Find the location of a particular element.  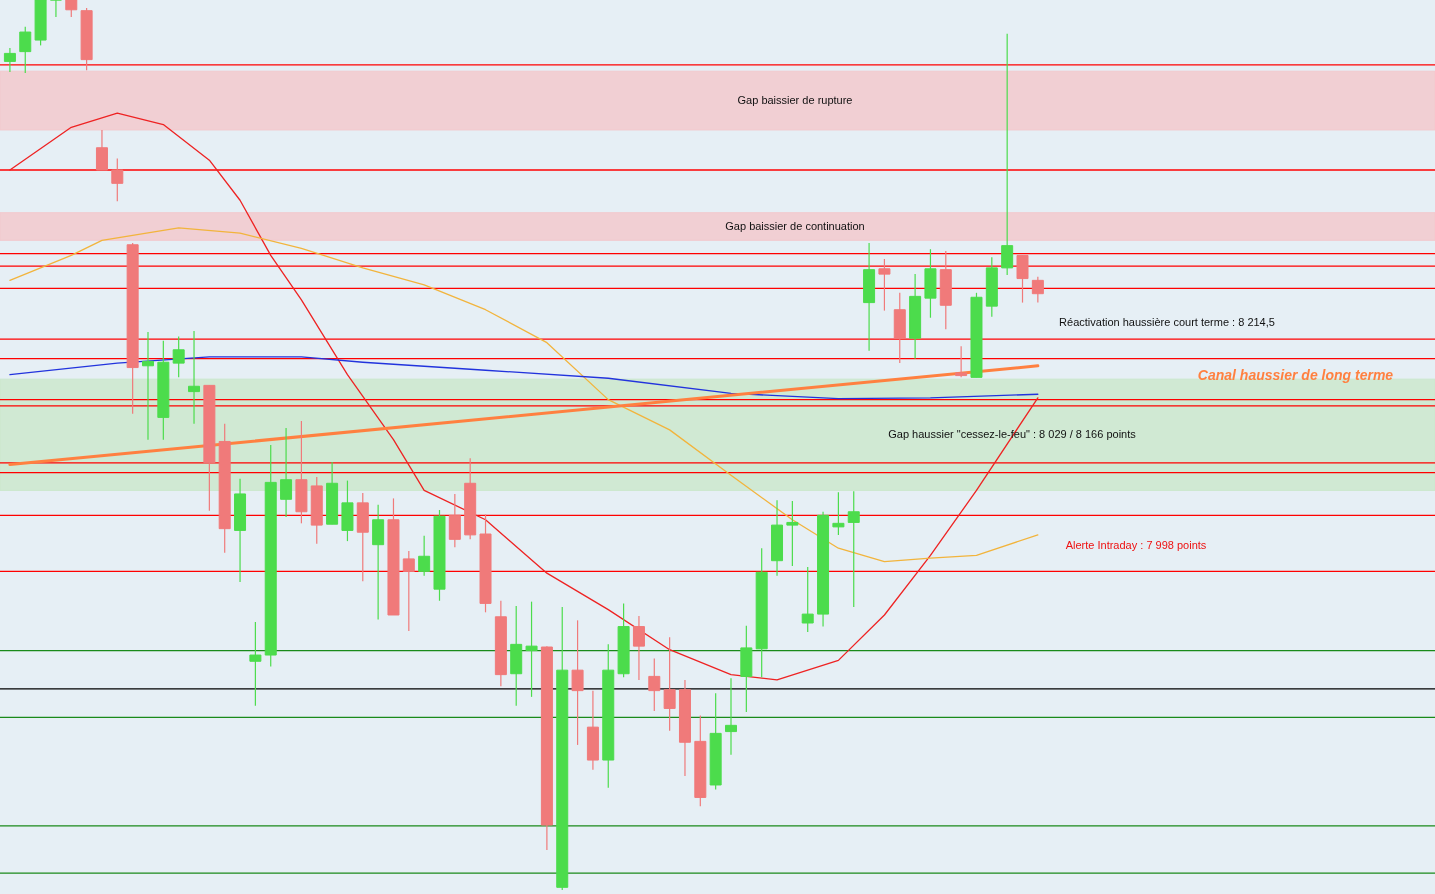

text: Canal haussier de long terme is located at coordinates (1295, 374).